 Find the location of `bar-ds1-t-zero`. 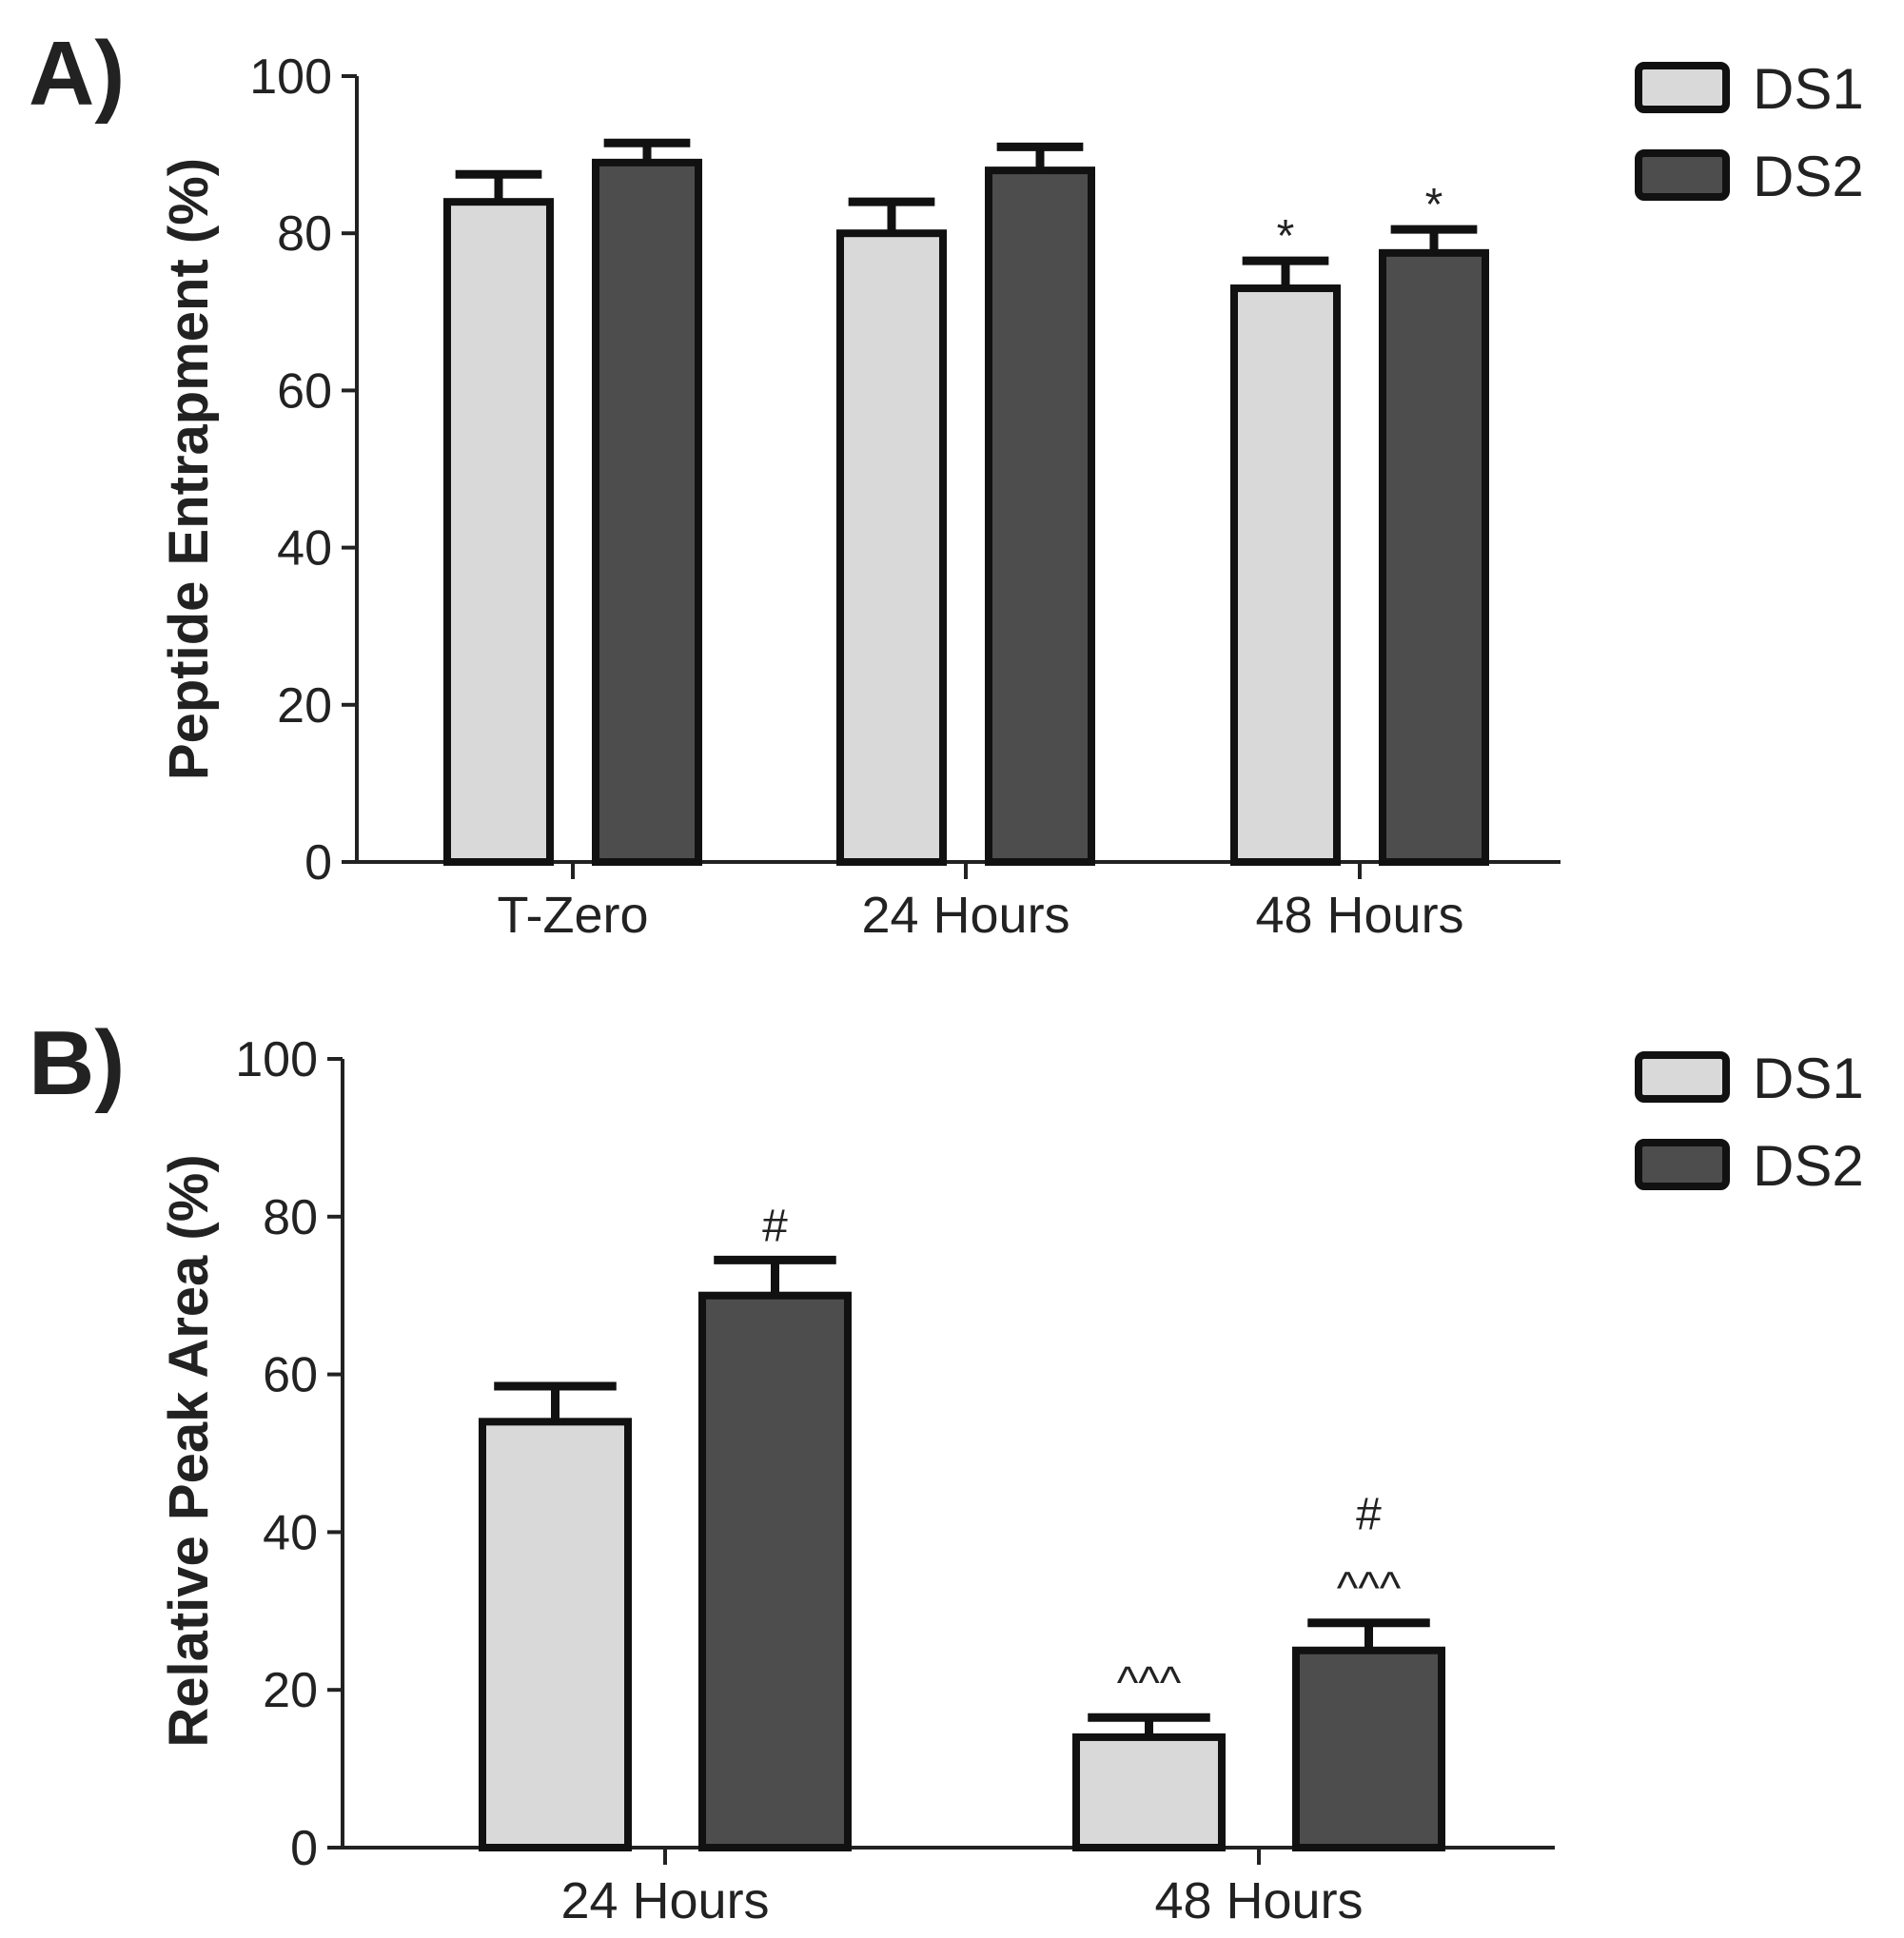

bar-ds1-t-zero is located at coordinates (498, 532).